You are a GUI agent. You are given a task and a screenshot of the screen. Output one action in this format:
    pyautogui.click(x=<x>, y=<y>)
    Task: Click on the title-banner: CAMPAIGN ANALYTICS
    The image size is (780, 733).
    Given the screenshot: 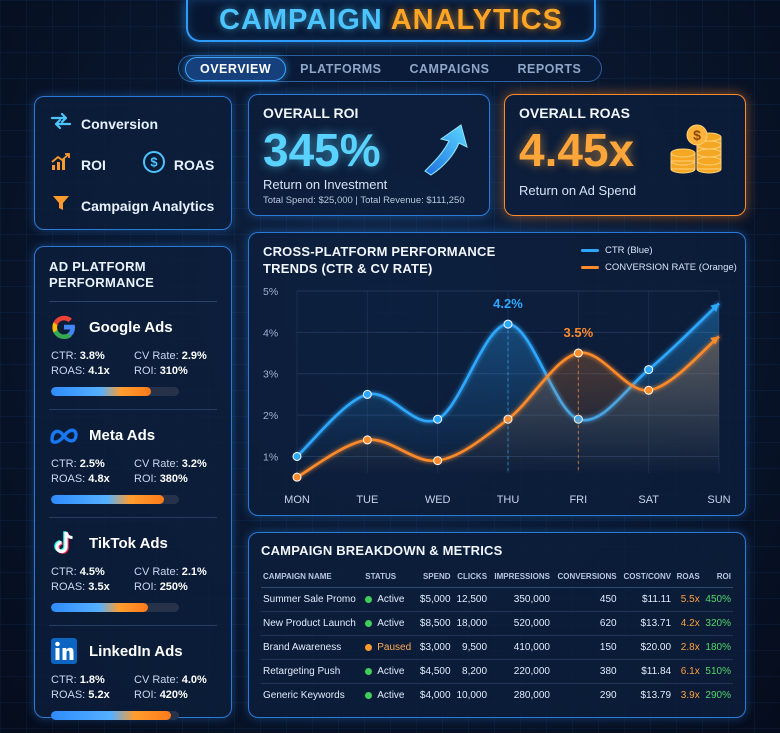 What is the action you would take?
    pyautogui.click(x=391, y=21)
    